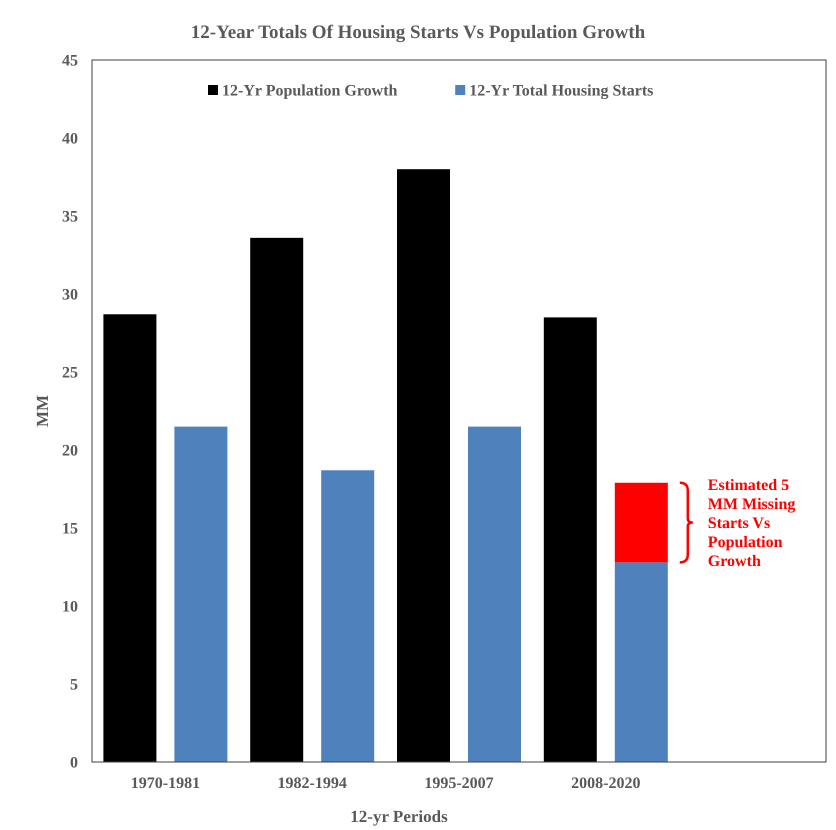  What do you see at coordinates (752, 523) in the screenshot?
I see `annotation: Estimated 5 MM Missing Starts Vs Population Growth` at bounding box center [752, 523].